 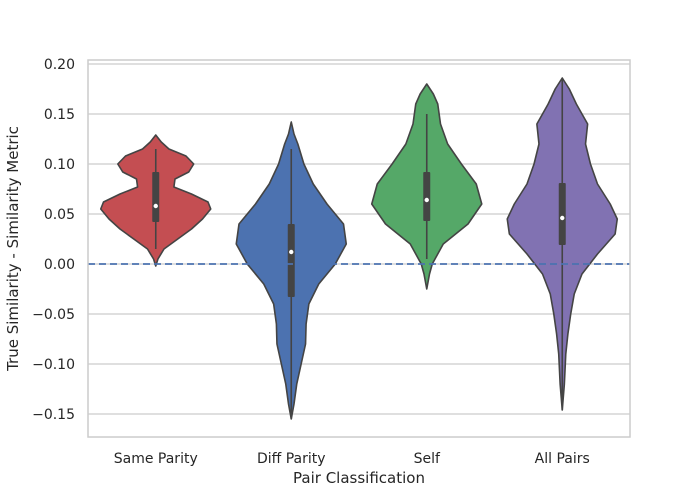 I want to click on x-axis-title: Pair Classification, so click(x=359, y=478).